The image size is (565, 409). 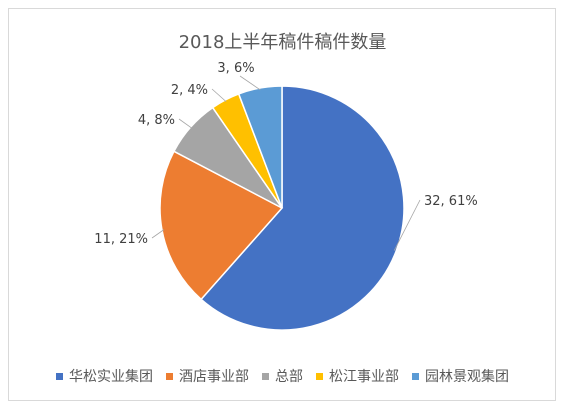 I want to click on legend-label: 华松实业集团, so click(x=111, y=377).